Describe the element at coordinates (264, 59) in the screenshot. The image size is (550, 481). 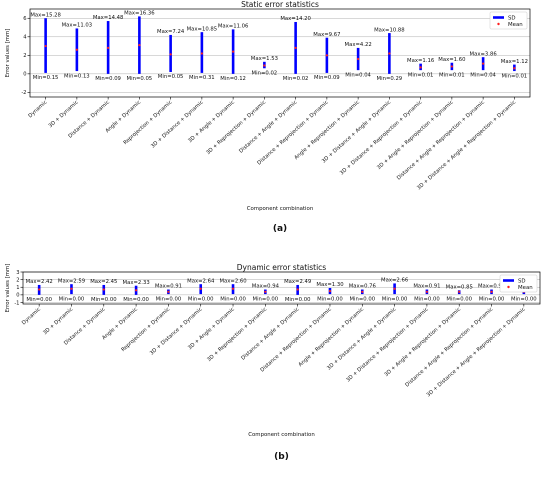
I see `max-label: Max=1.53` at that location.